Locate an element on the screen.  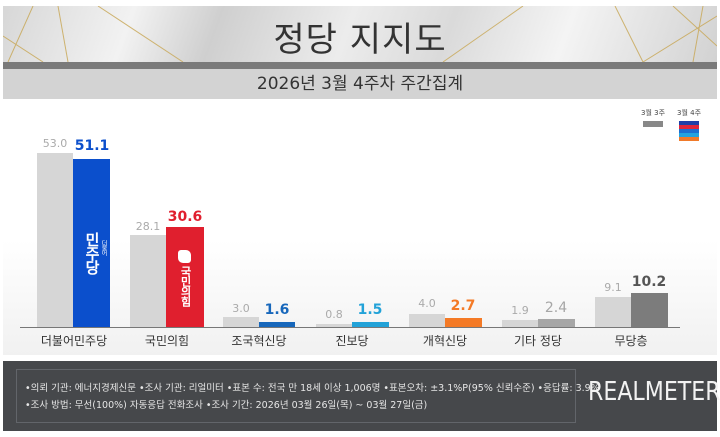
legend-swatch-blue is located at coordinates (689, 123).